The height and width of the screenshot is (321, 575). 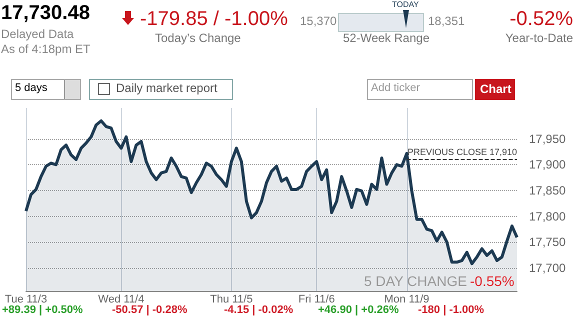 I want to click on y-tick-label: 17,750, so click(x=547, y=242).